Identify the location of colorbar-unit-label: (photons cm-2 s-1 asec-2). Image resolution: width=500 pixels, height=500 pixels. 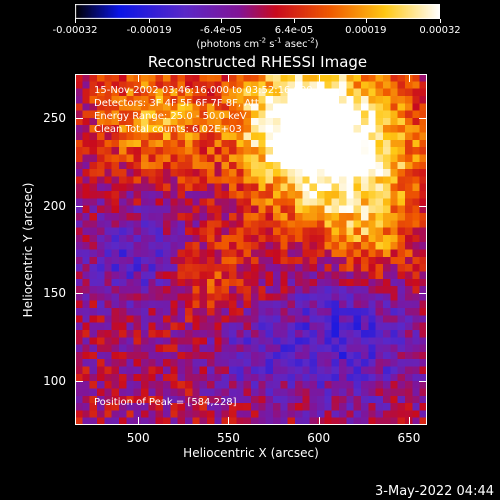
(257, 43).